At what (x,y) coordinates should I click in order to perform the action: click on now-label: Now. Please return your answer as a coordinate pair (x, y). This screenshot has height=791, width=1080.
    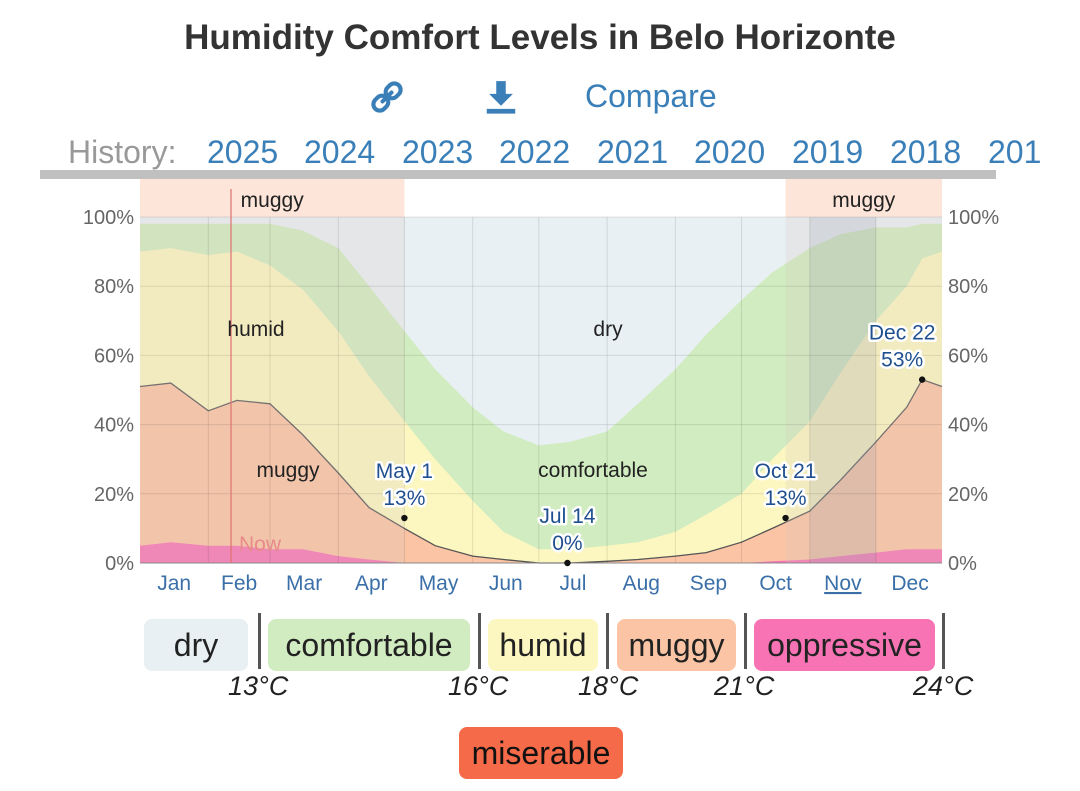
    Looking at the image, I should click on (260, 544).